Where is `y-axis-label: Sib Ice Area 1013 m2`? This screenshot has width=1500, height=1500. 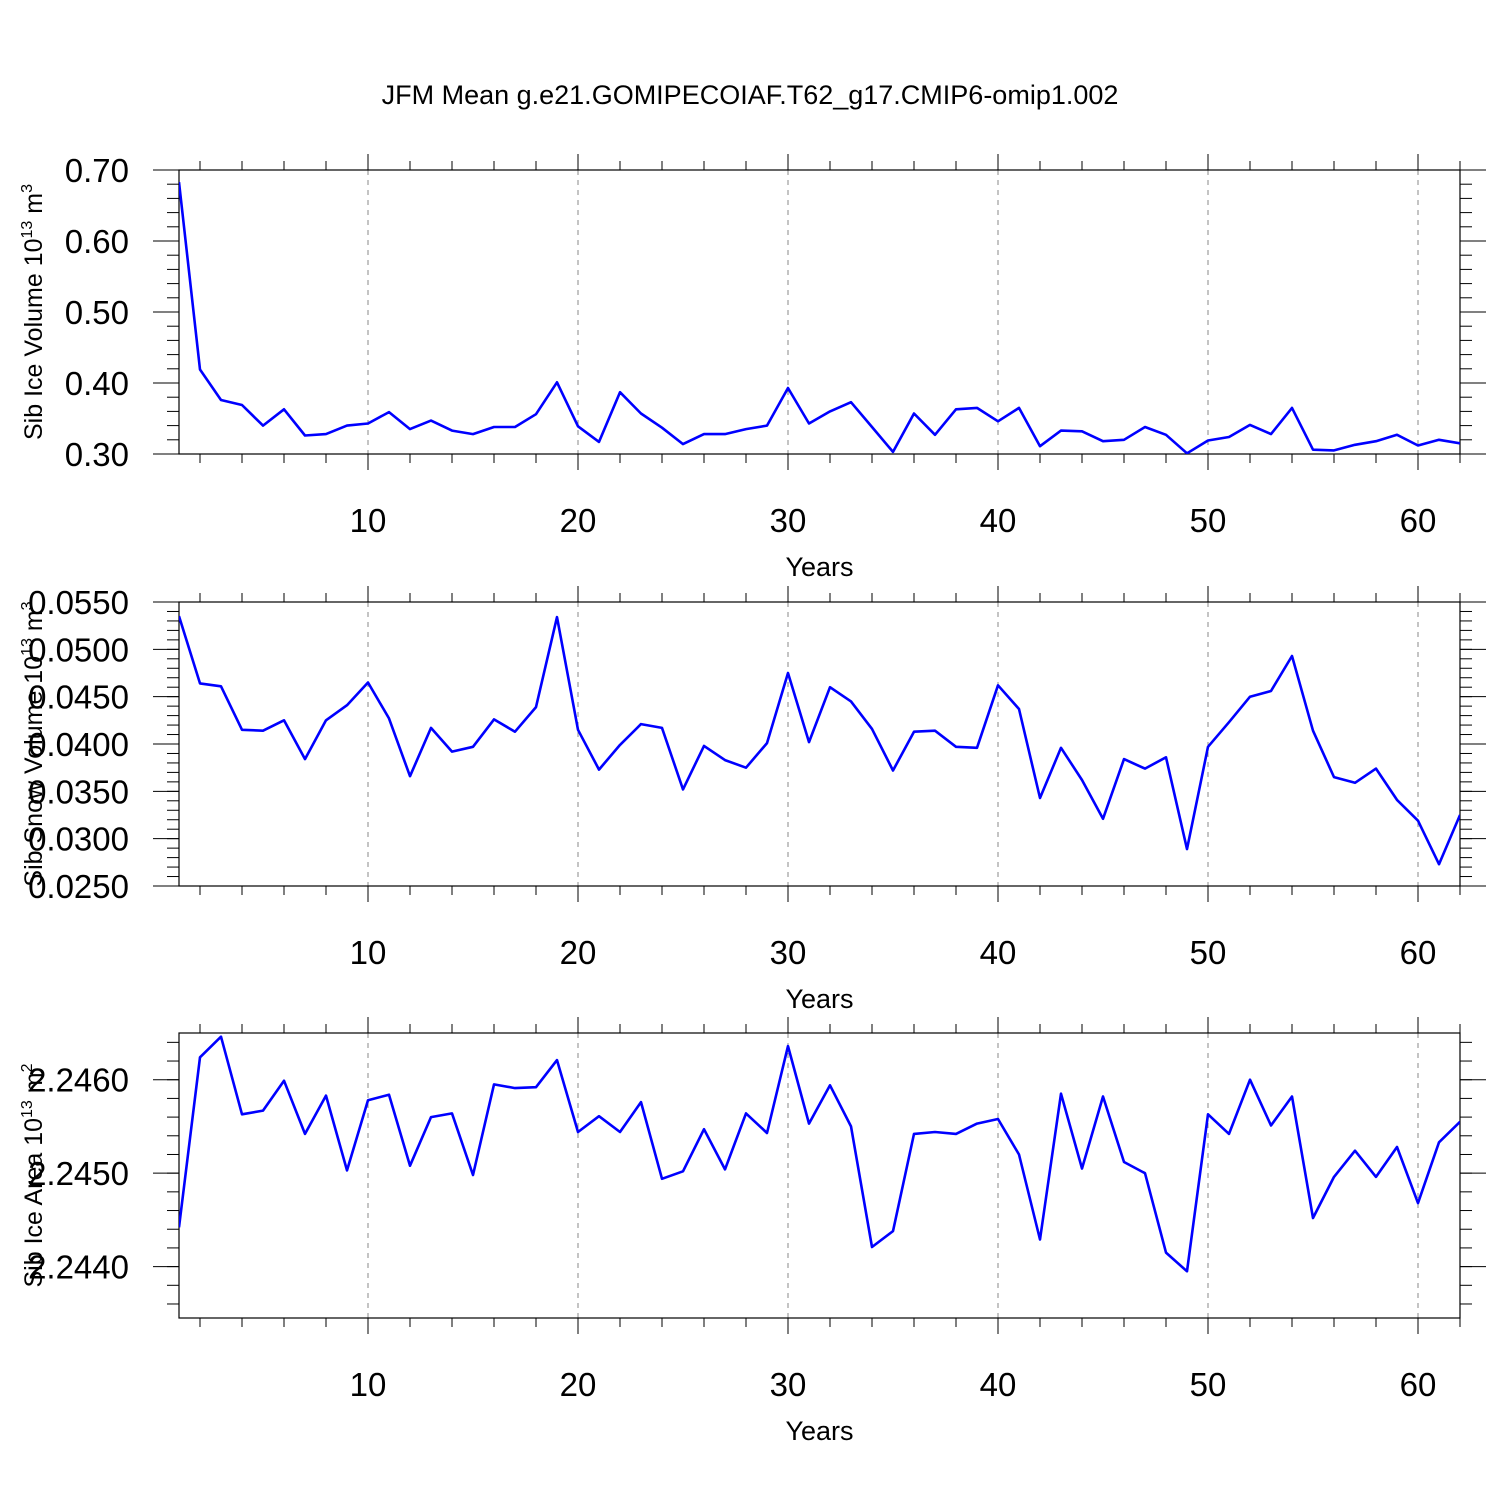 y-axis-label: Sib Ice Area 1013 m2 is located at coordinates (33, 1175).